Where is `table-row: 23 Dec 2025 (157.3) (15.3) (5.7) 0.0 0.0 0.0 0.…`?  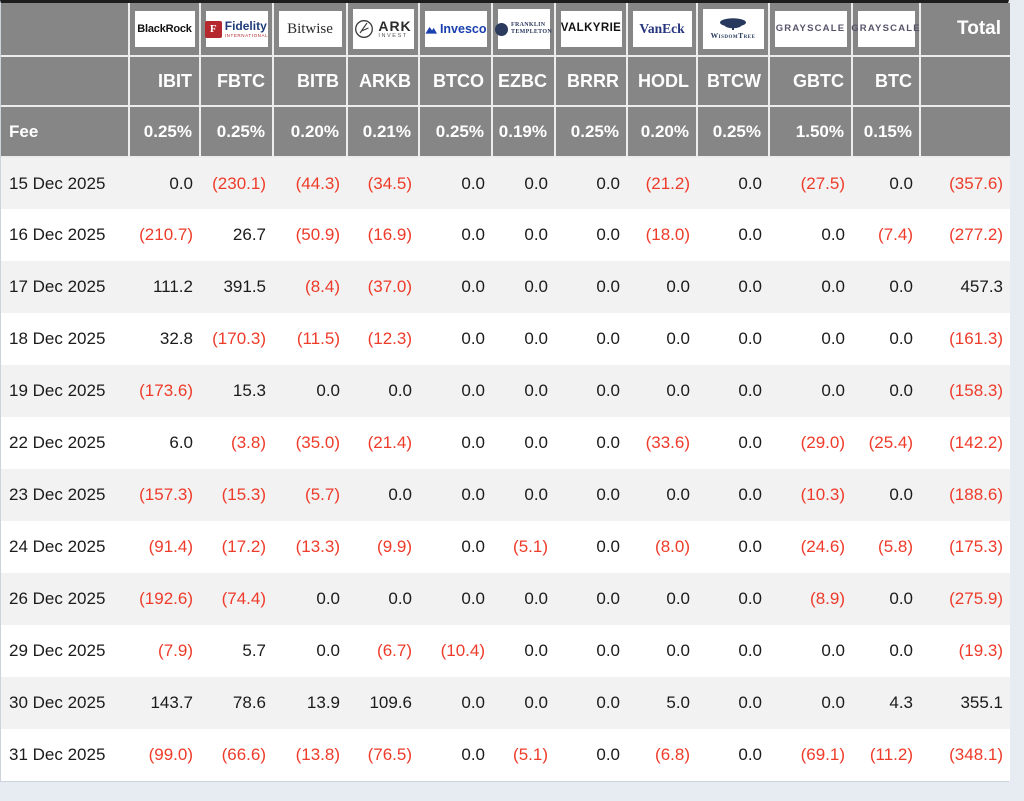 table-row: 23 Dec 2025 (157.3) (15.3) (5.7) 0.0 0.0 0.0 0.… is located at coordinates (505, 495).